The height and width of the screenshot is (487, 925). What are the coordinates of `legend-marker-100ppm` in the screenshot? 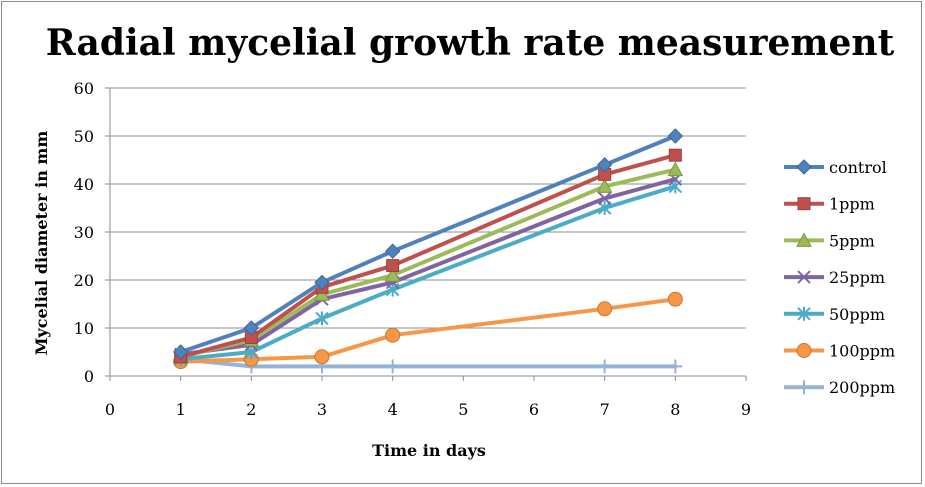 It's located at (804, 350).